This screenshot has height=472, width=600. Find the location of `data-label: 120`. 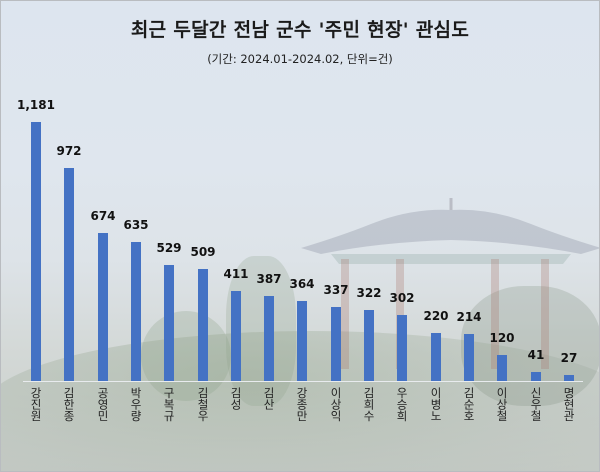

data-label: 120 is located at coordinates (502, 338).